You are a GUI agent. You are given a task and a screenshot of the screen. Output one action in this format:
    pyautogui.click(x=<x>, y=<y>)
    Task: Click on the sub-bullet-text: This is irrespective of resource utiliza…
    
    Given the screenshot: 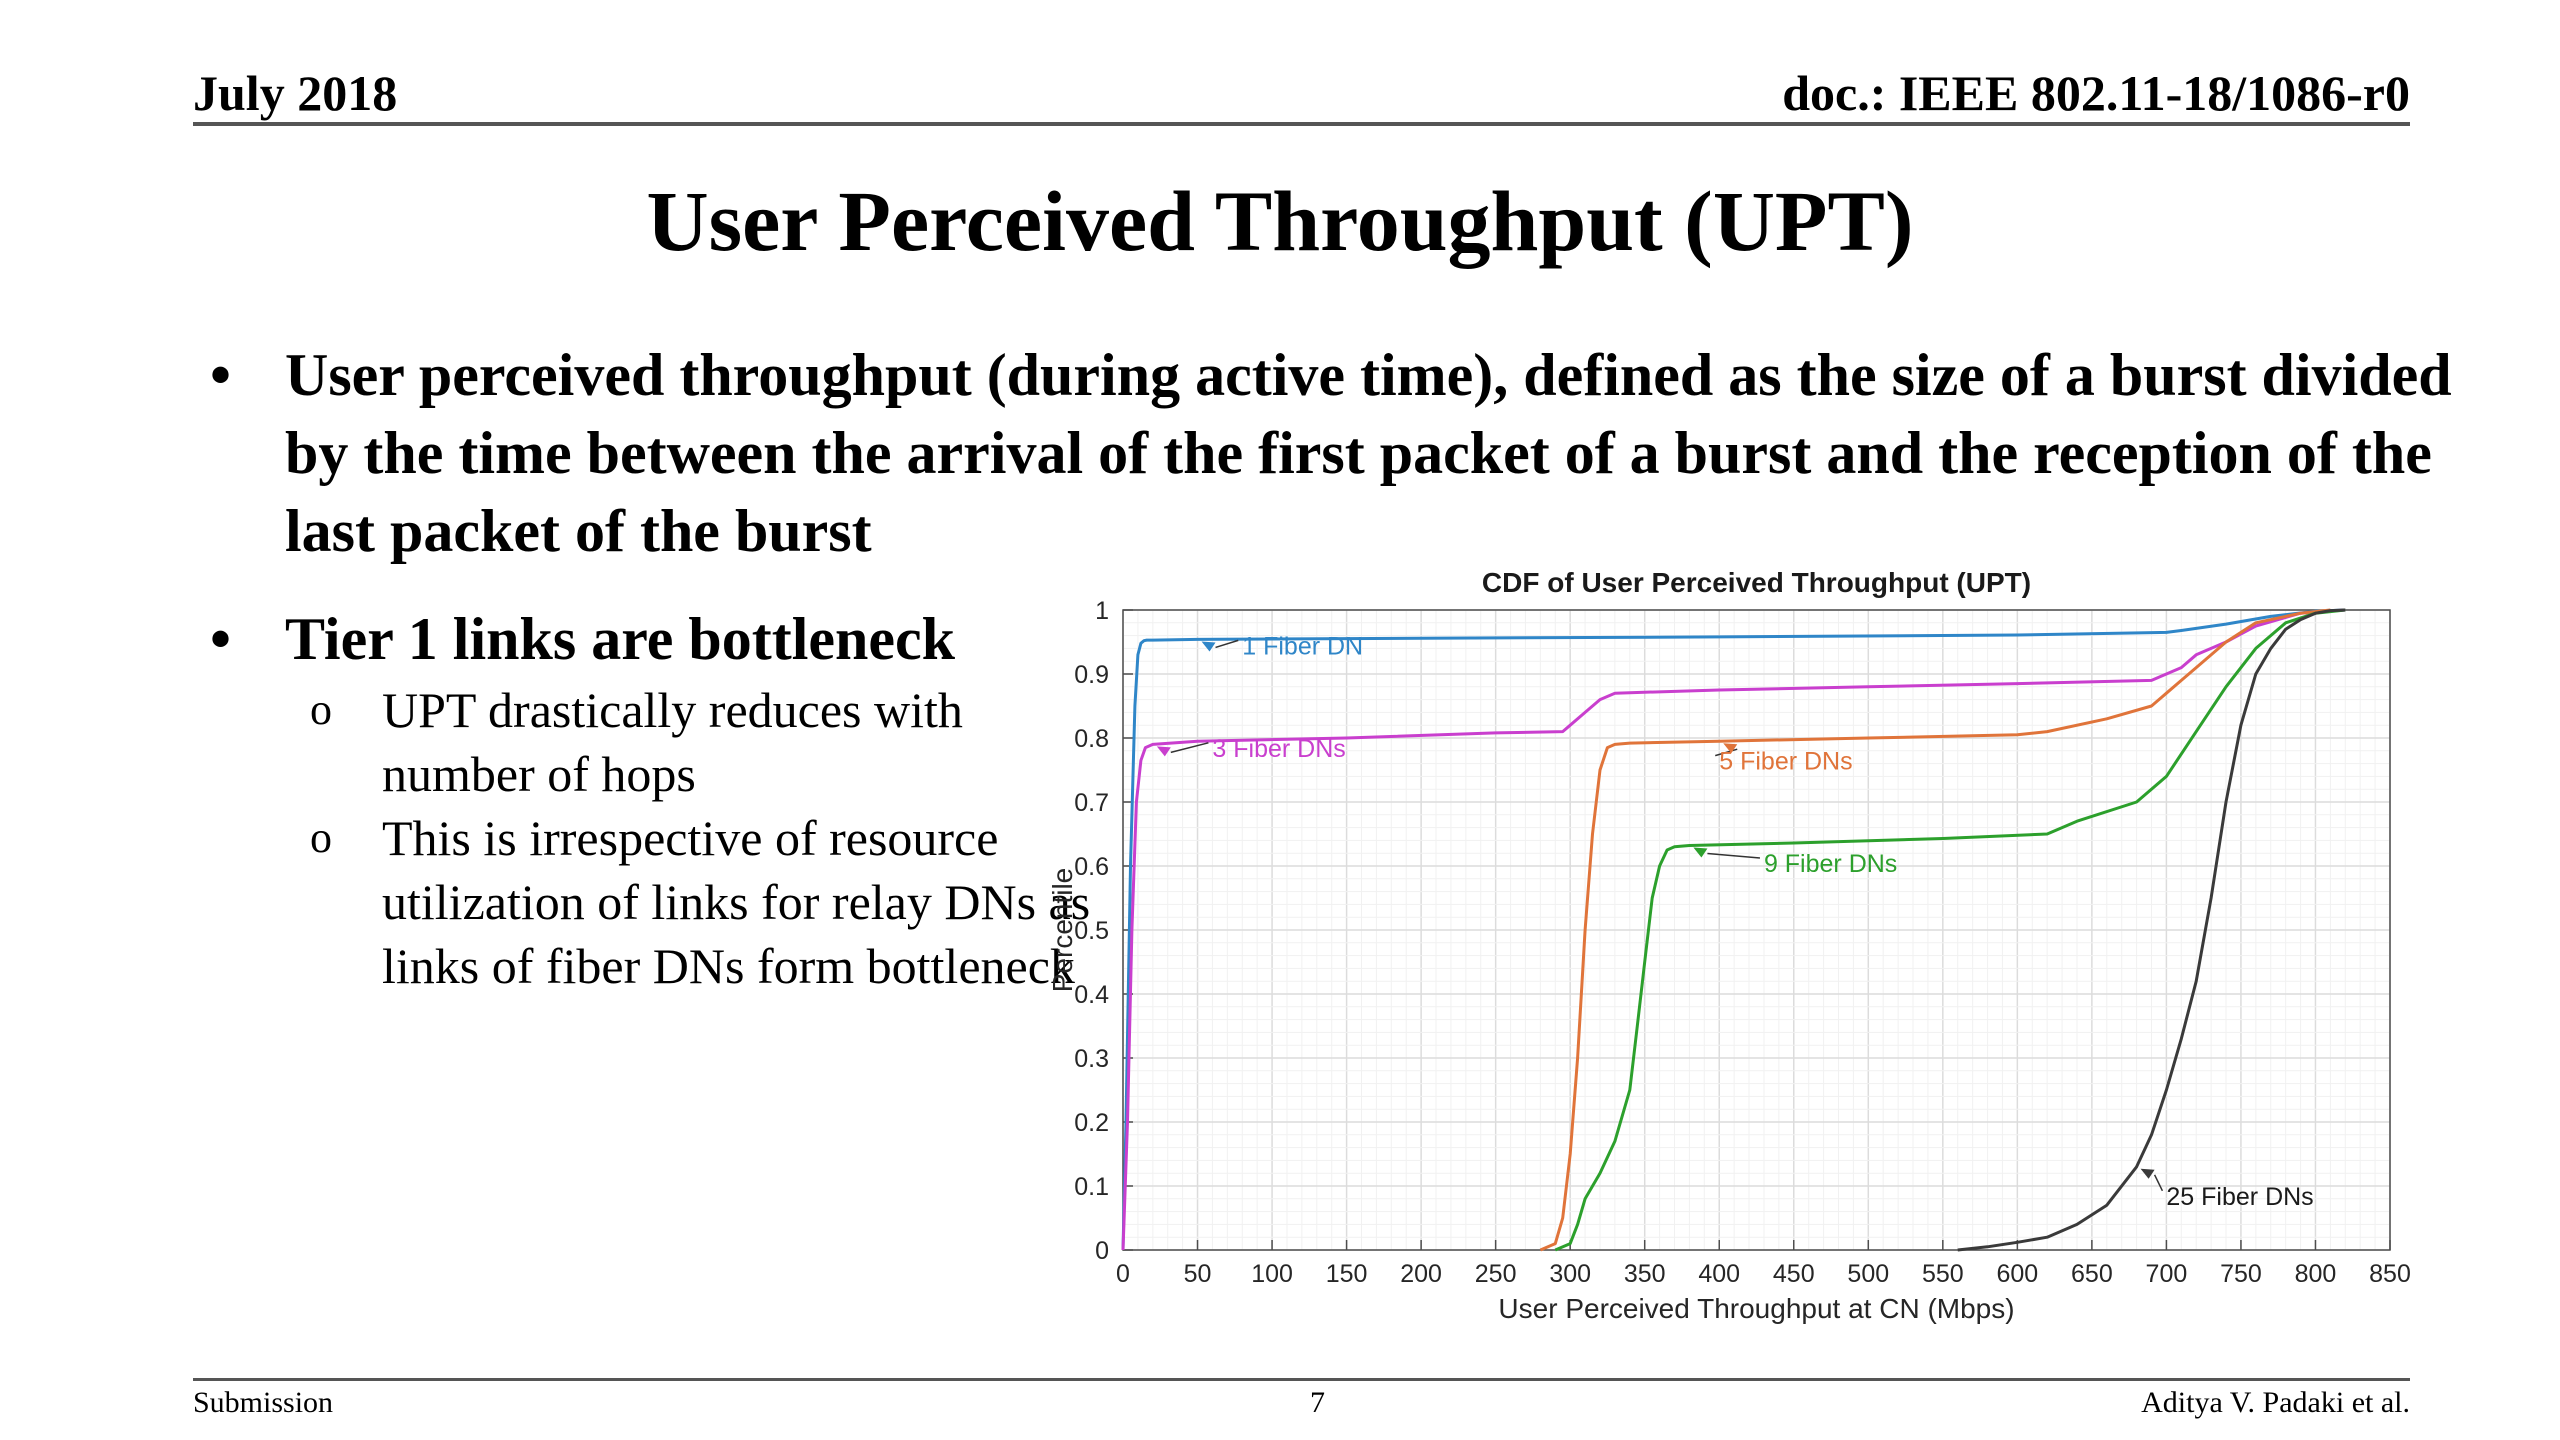 What is the action you would take?
    pyautogui.click(x=736, y=902)
    